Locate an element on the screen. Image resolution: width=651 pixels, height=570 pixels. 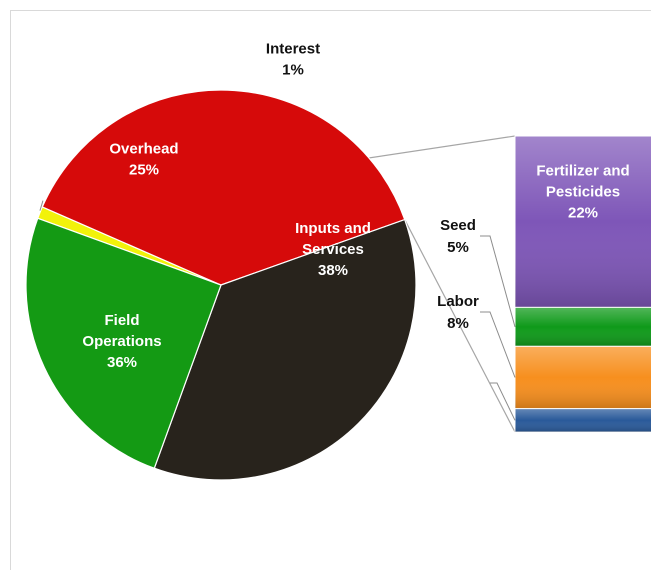
pie-pct-field-operations: 36% is located at coordinates (122, 362).